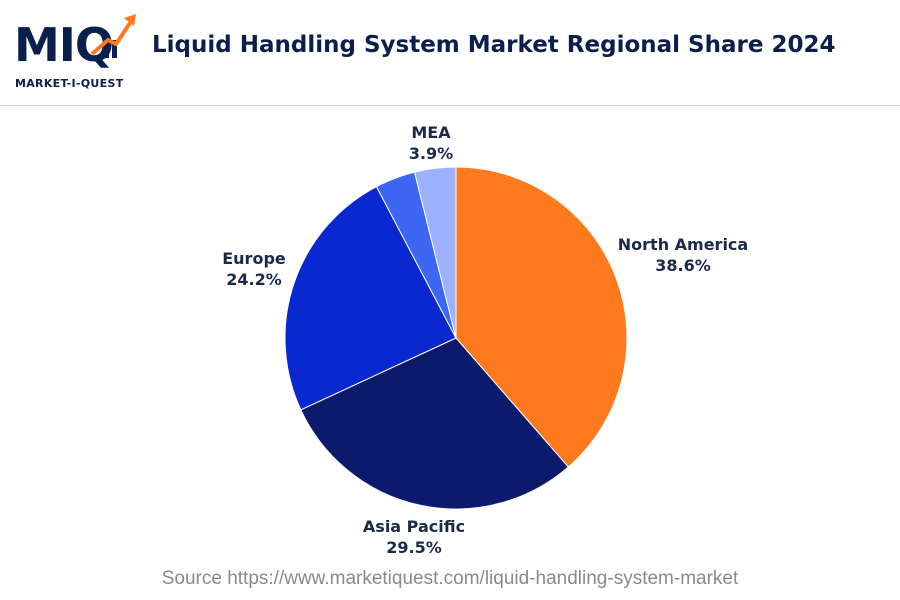 This screenshot has width=900, height=600. Describe the element at coordinates (64, 45) in the screenshot. I see `logo-wordmark: MIQ` at that location.